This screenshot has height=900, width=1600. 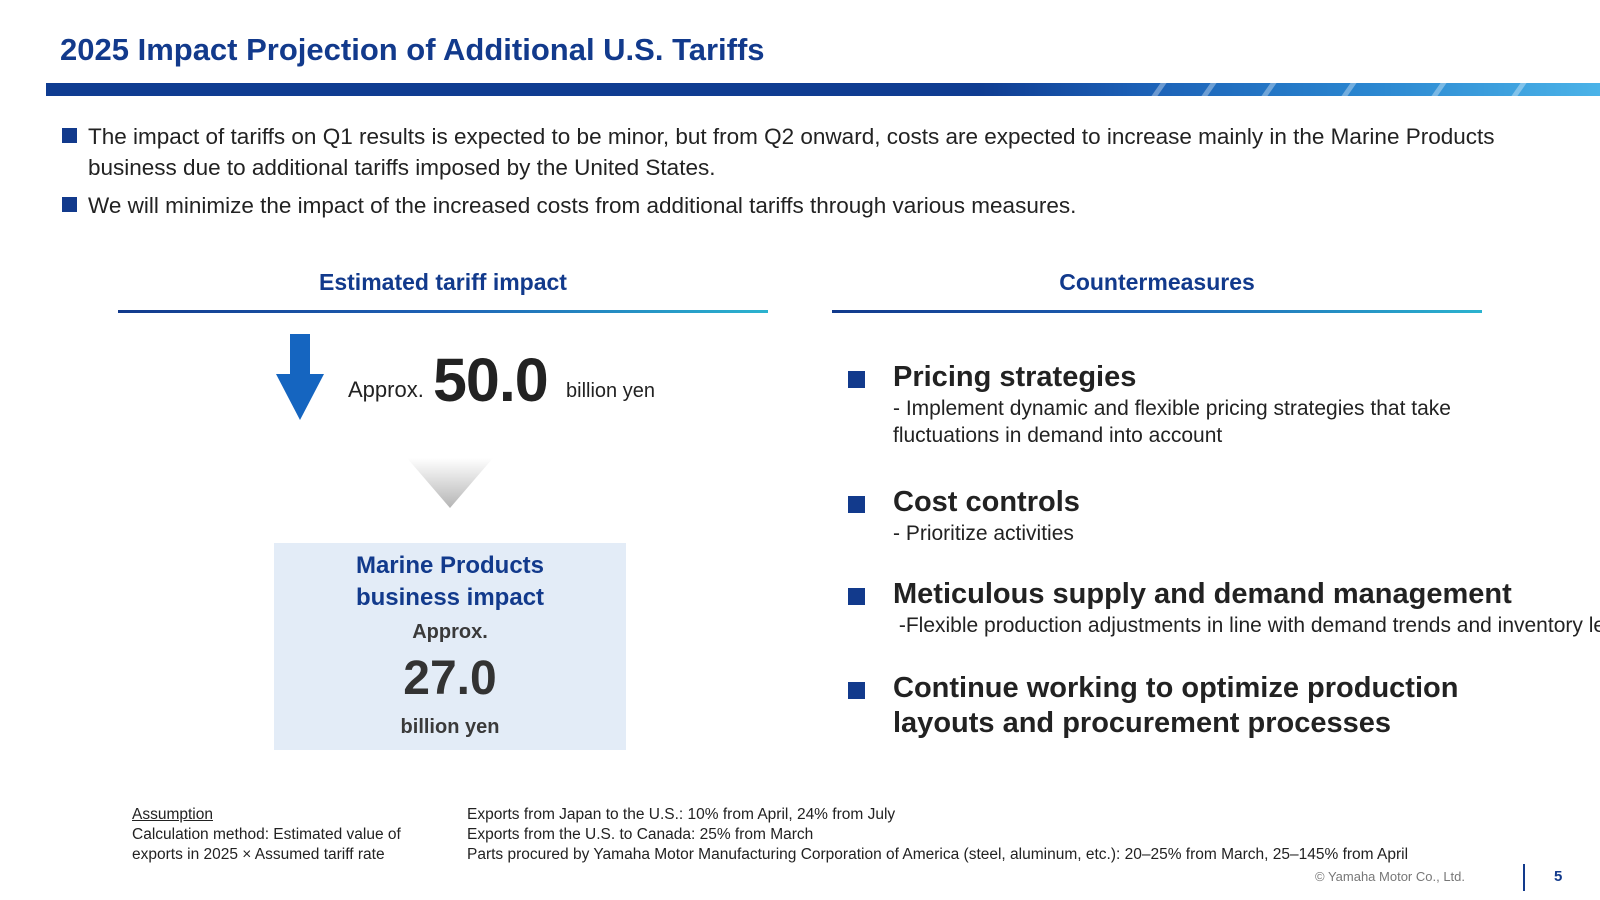 What do you see at coordinates (1157, 282) in the screenshot?
I see `countermeasures-heading: Countermeasures` at bounding box center [1157, 282].